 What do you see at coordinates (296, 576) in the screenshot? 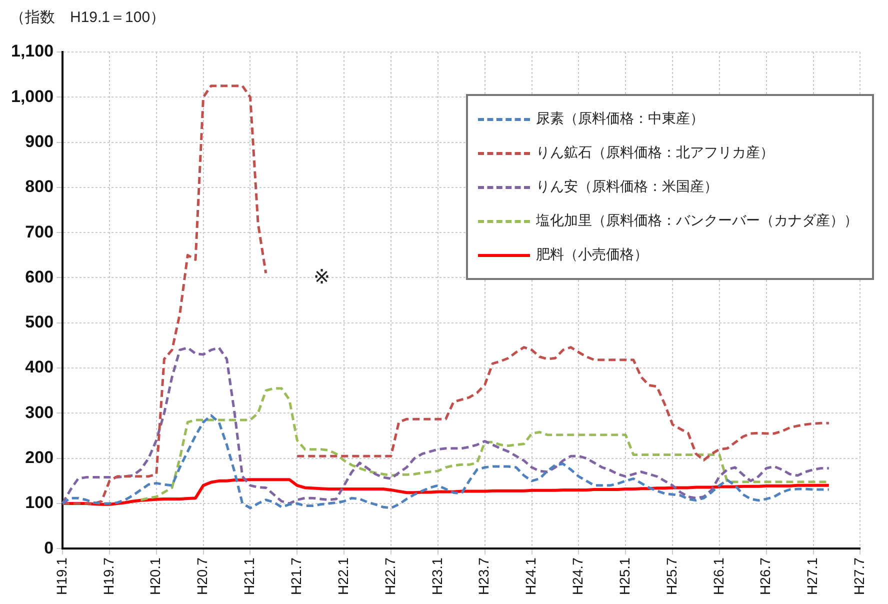
I see `x-tick-label: H21.7` at bounding box center [296, 576].